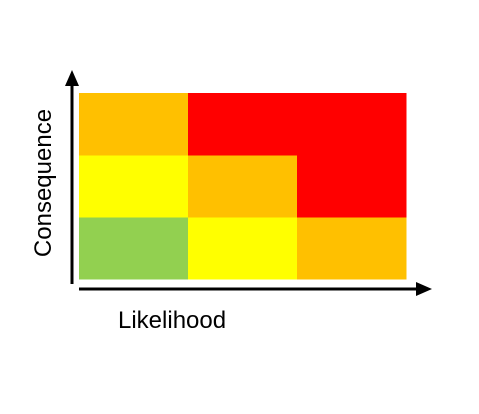 The image size is (479, 414). What do you see at coordinates (424, 289) in the screenshot?
I see `x-axis-arrow-icon` at bounding box center [424, 289].